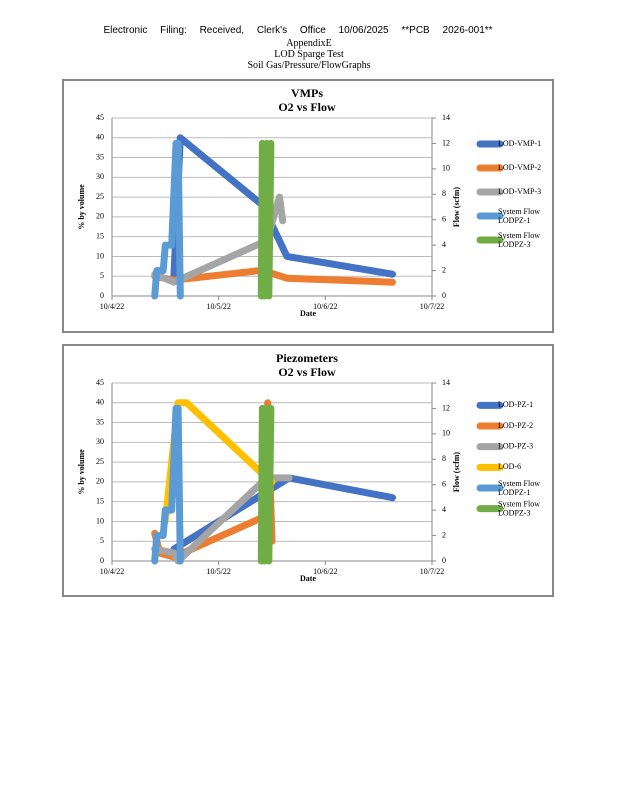  I want to click on legend-label: LOD-VMP-3, so click(519, 191).